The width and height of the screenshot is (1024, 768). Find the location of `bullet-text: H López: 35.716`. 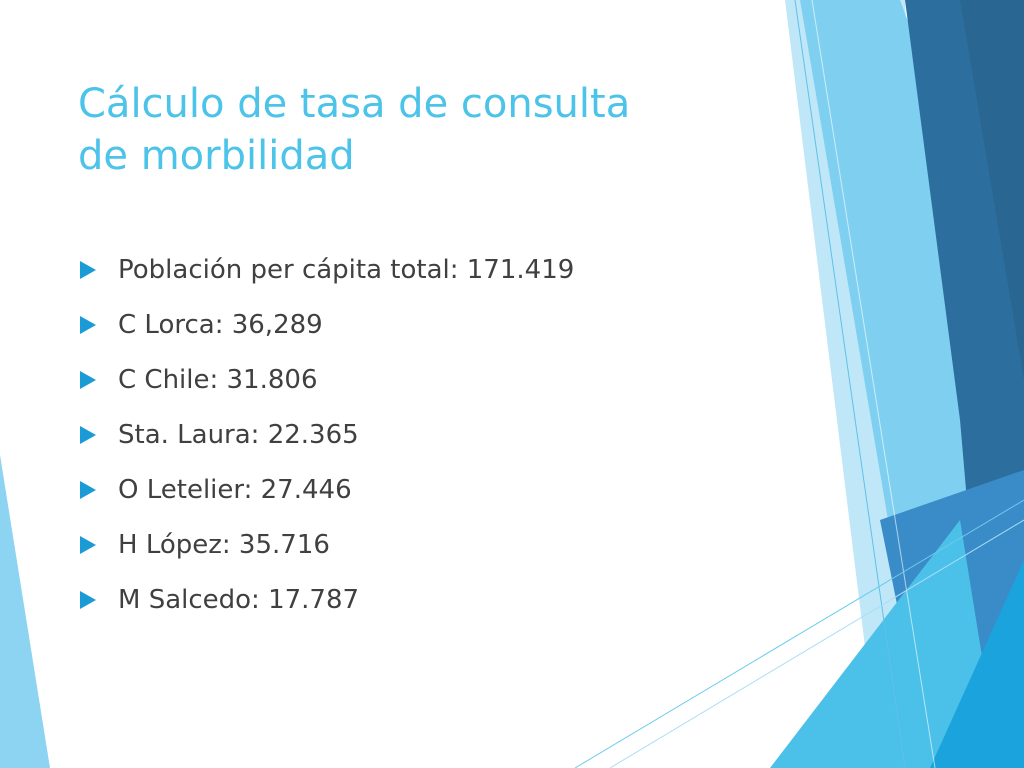

bullet-text: H López: 35.716 is located at coordinates (224, 544).